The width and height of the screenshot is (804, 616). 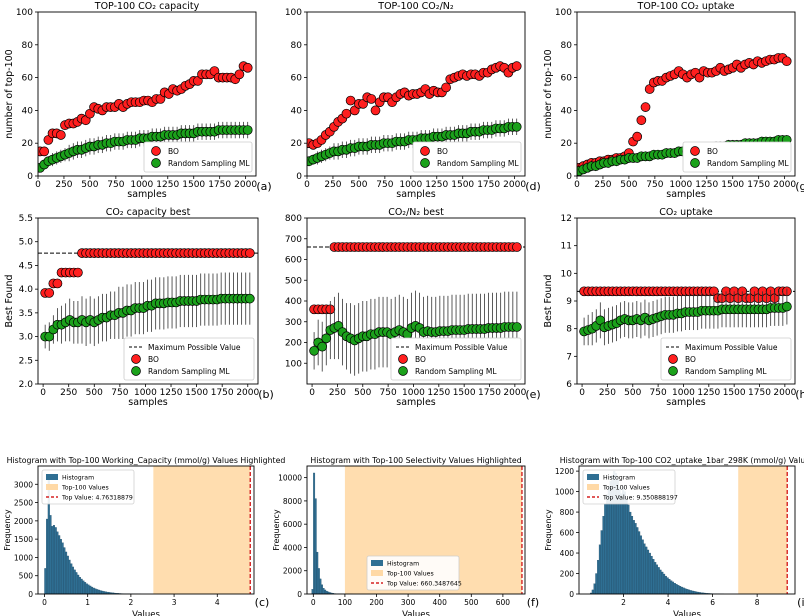 I want to click on x-tick-label: 750, so click(x=658, y=393).